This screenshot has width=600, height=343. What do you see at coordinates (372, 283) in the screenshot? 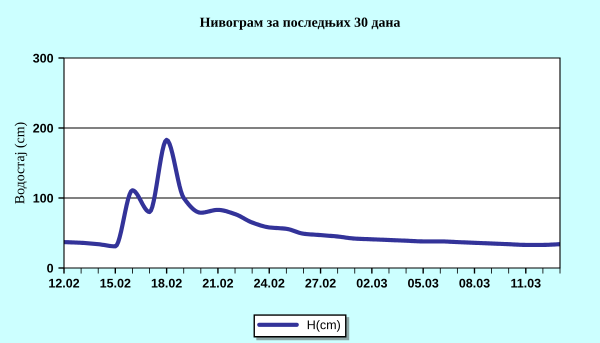
I see `x-tick-label: 02.03` at bounding box center [372, 283].